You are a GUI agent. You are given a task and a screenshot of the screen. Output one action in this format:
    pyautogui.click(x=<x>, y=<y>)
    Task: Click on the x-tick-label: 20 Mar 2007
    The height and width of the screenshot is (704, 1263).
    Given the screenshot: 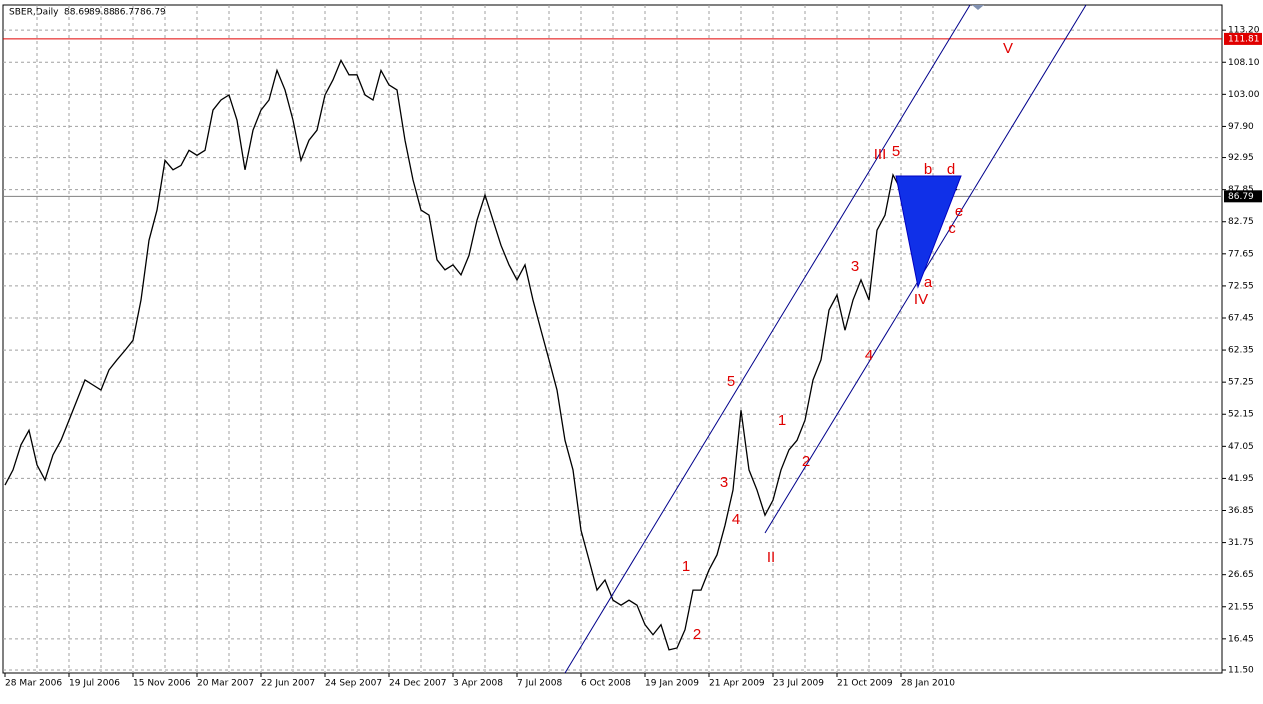 What is the action you would take?
    pyautogui.click(x=225, y=684)
    